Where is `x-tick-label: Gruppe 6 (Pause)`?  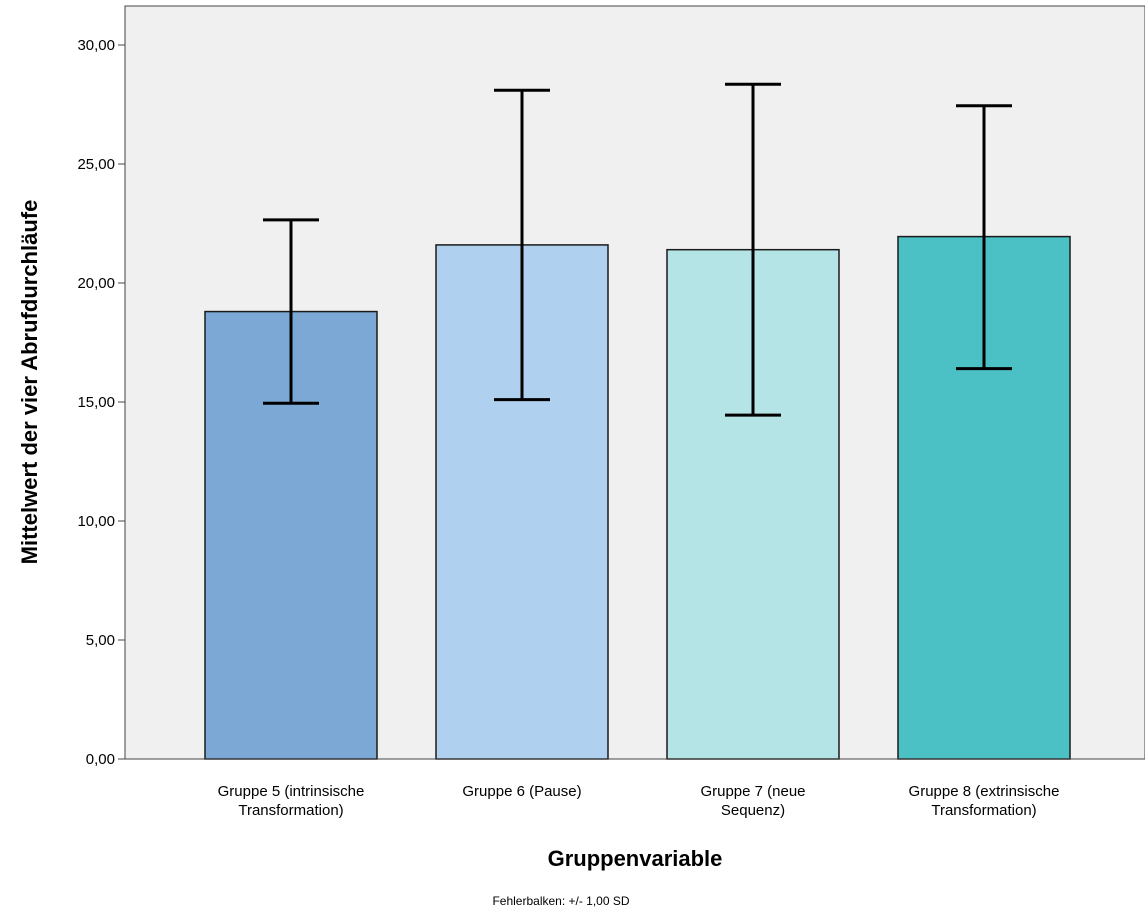
x-tick-label: Gruppe 6 (Pause) is located at coordinates (521, 791).